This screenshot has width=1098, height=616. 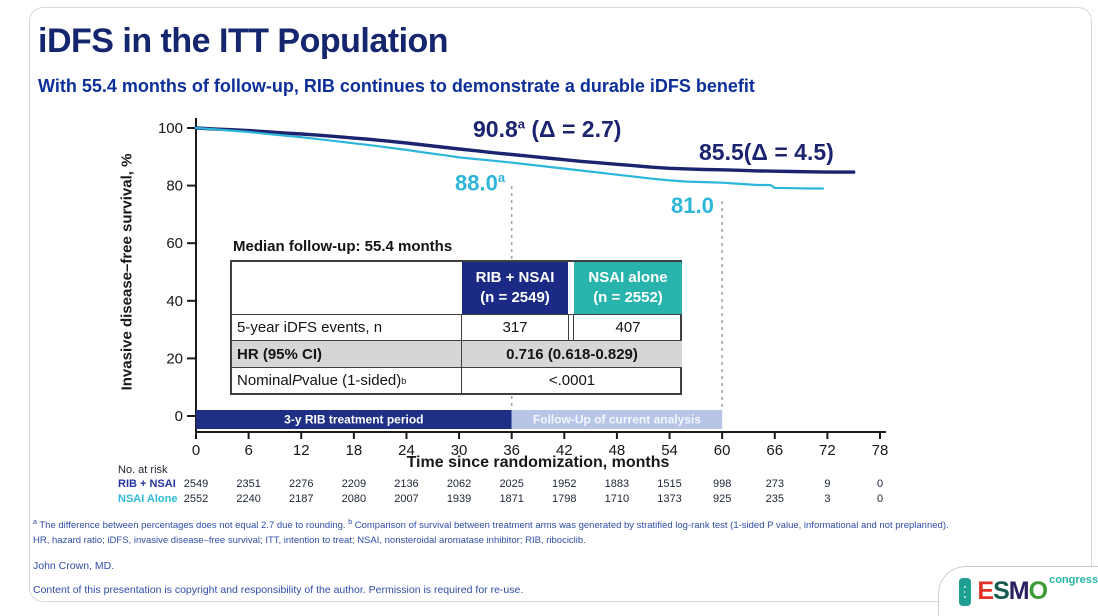 I want to click on x-tick-label: 12, so click(x=301, y=450).